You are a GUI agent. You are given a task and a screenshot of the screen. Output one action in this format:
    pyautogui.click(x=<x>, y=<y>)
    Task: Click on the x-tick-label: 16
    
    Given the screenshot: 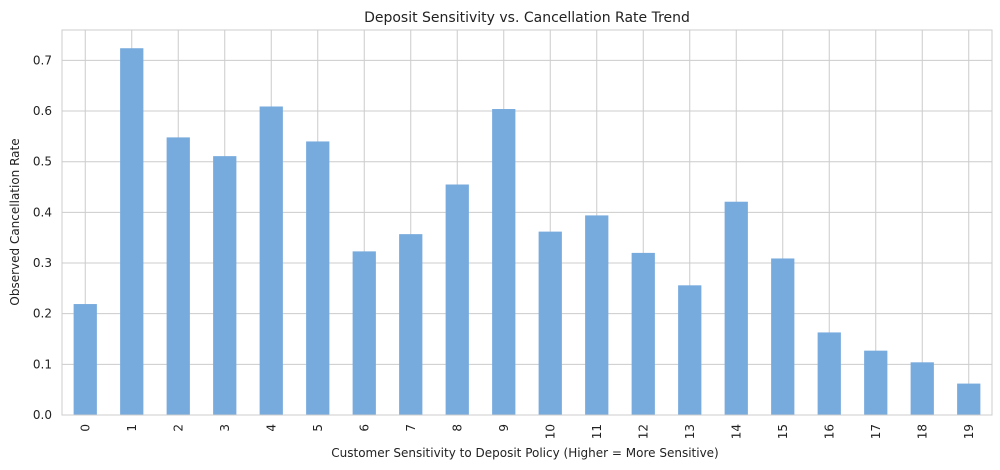 What is the action you would take?
    pyautogui.click(x=829, y=431)
    